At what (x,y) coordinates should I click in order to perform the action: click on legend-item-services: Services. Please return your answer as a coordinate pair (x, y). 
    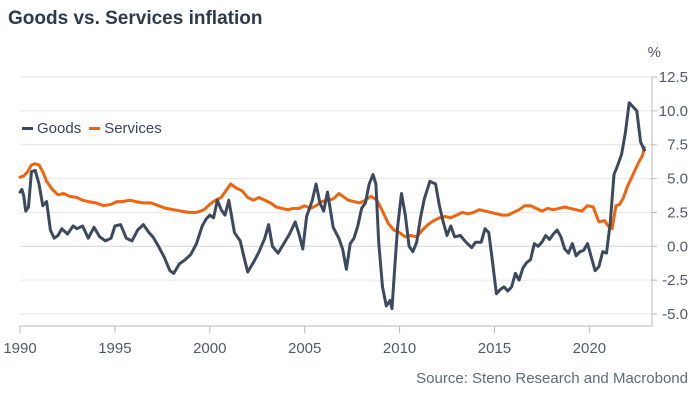
    Looking at the image, I should click on (125, 128).